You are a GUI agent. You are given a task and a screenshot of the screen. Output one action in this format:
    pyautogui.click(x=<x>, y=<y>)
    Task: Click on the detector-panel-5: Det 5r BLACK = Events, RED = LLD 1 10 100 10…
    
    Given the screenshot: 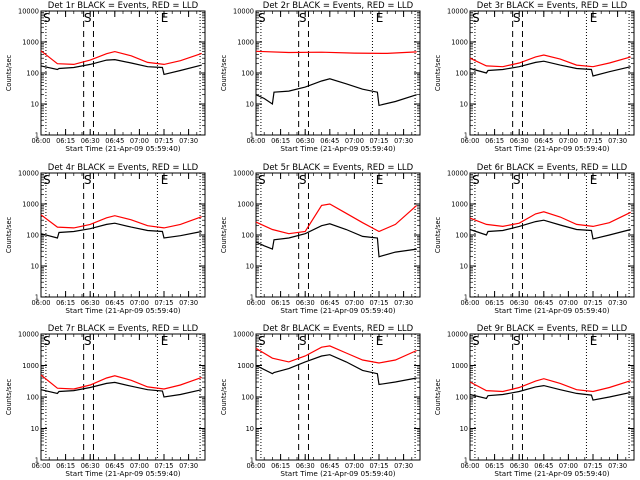 What is the action you would take?
    pyautogui.click(x=320, y=239)
    